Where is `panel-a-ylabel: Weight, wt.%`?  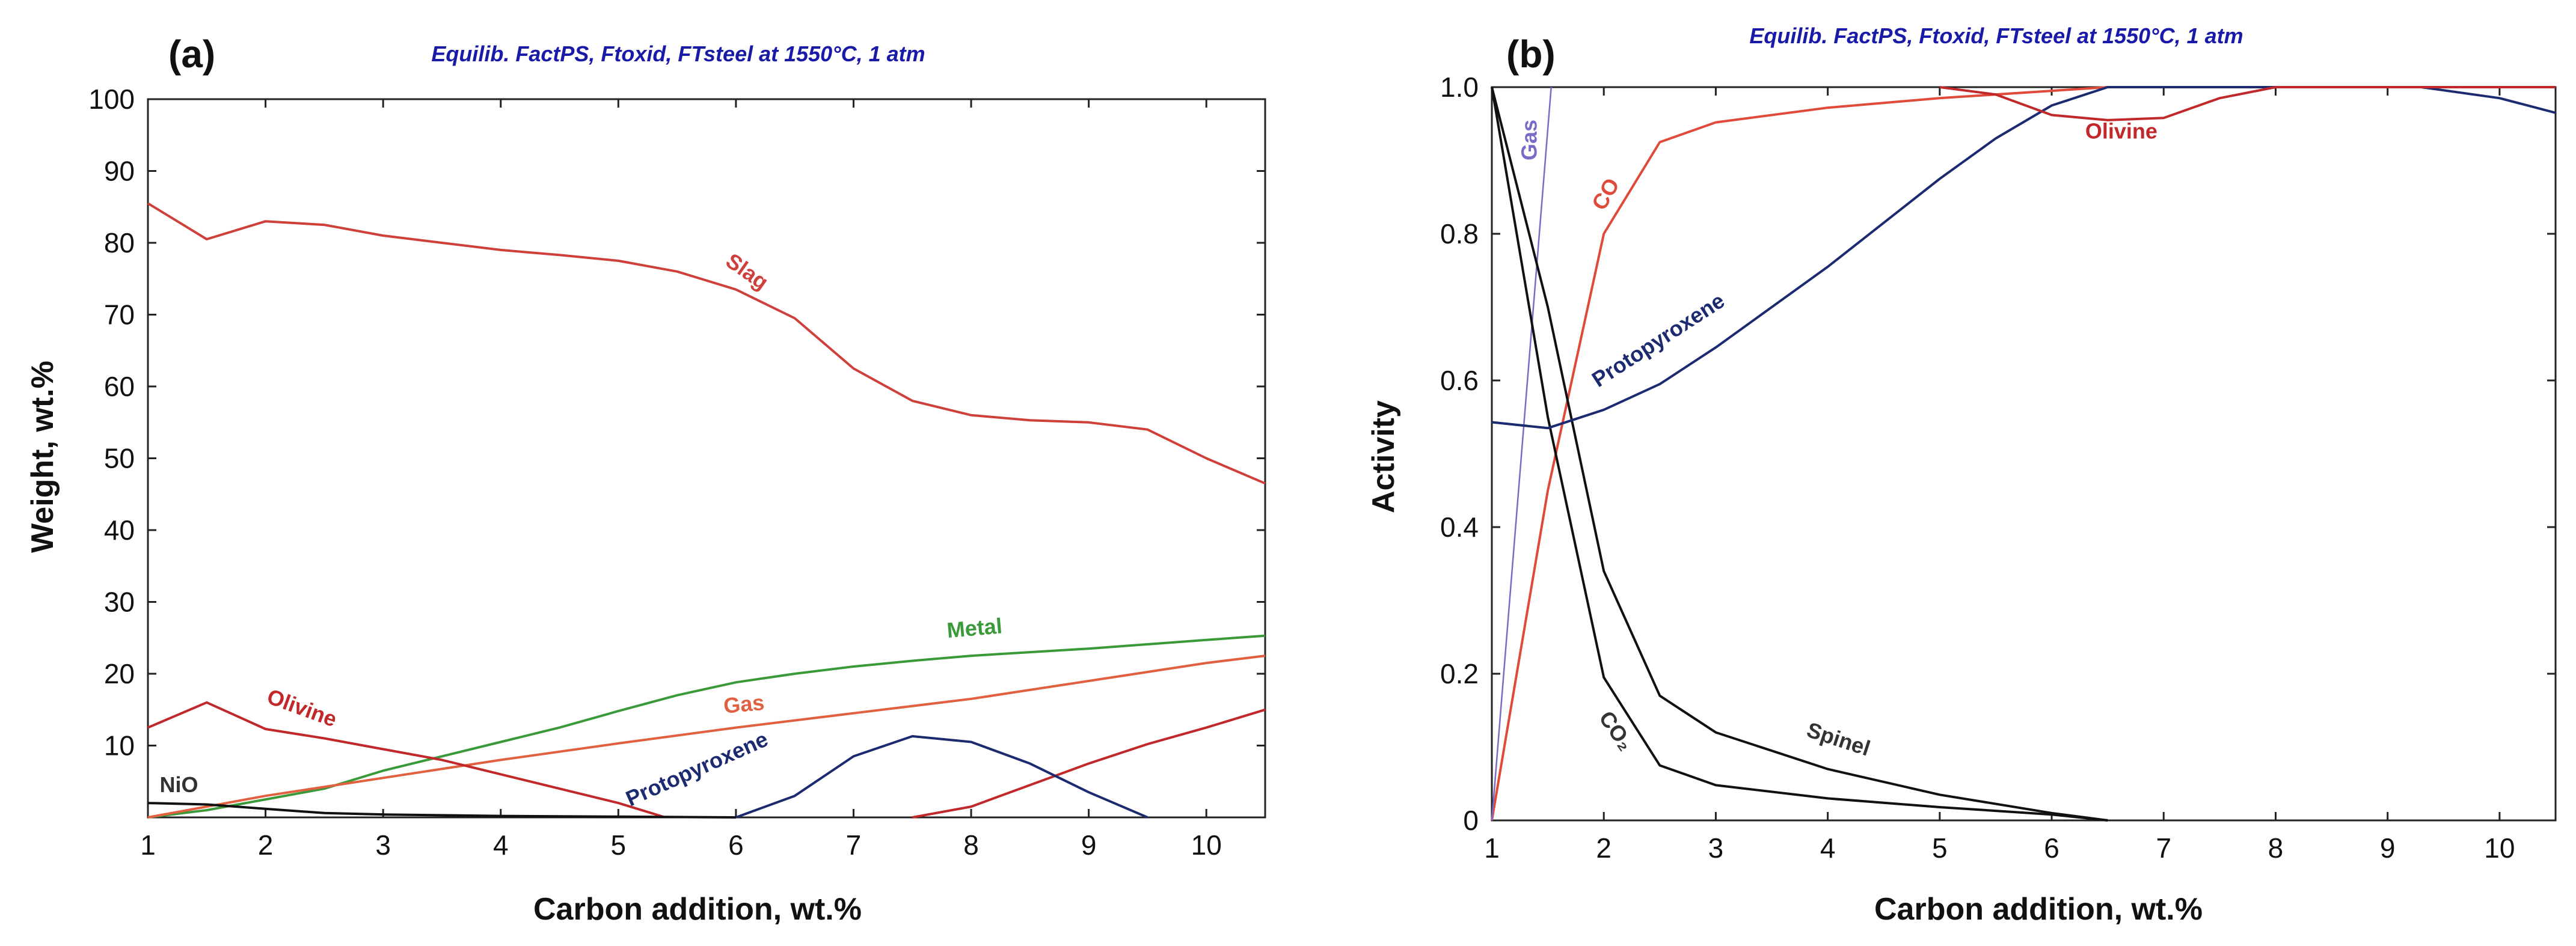 panel-a-ylabel: Weight, wt.% is located at coordinates (42, 457).